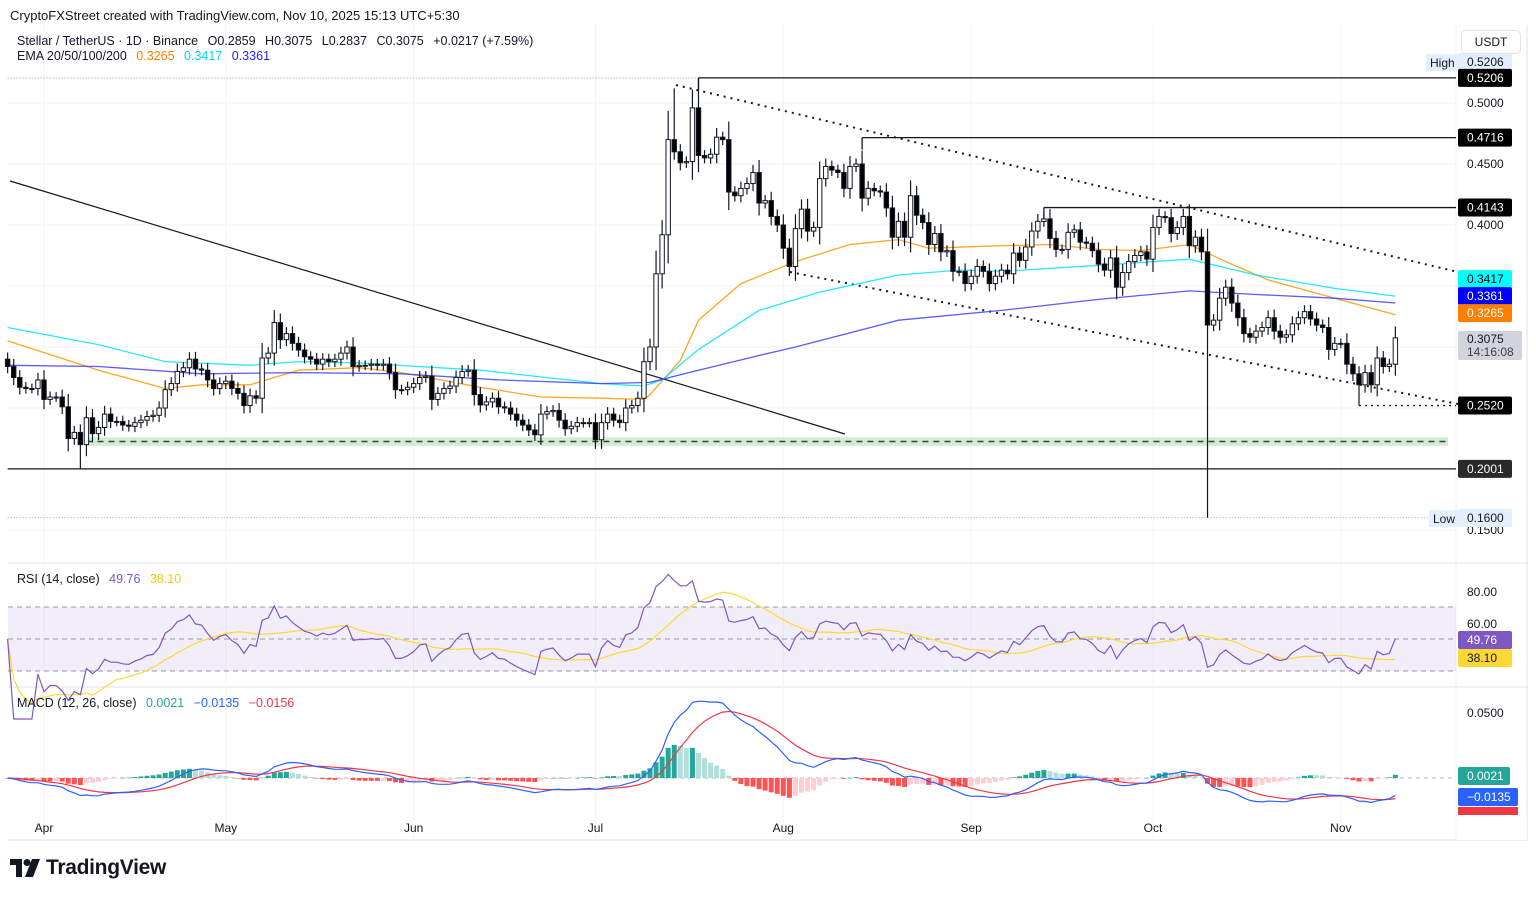 The height and width of the screenshot is (897, 1536). I want to click on rsi-legend: RSI (14, close) 49.76 38.10, so click(99, 579).